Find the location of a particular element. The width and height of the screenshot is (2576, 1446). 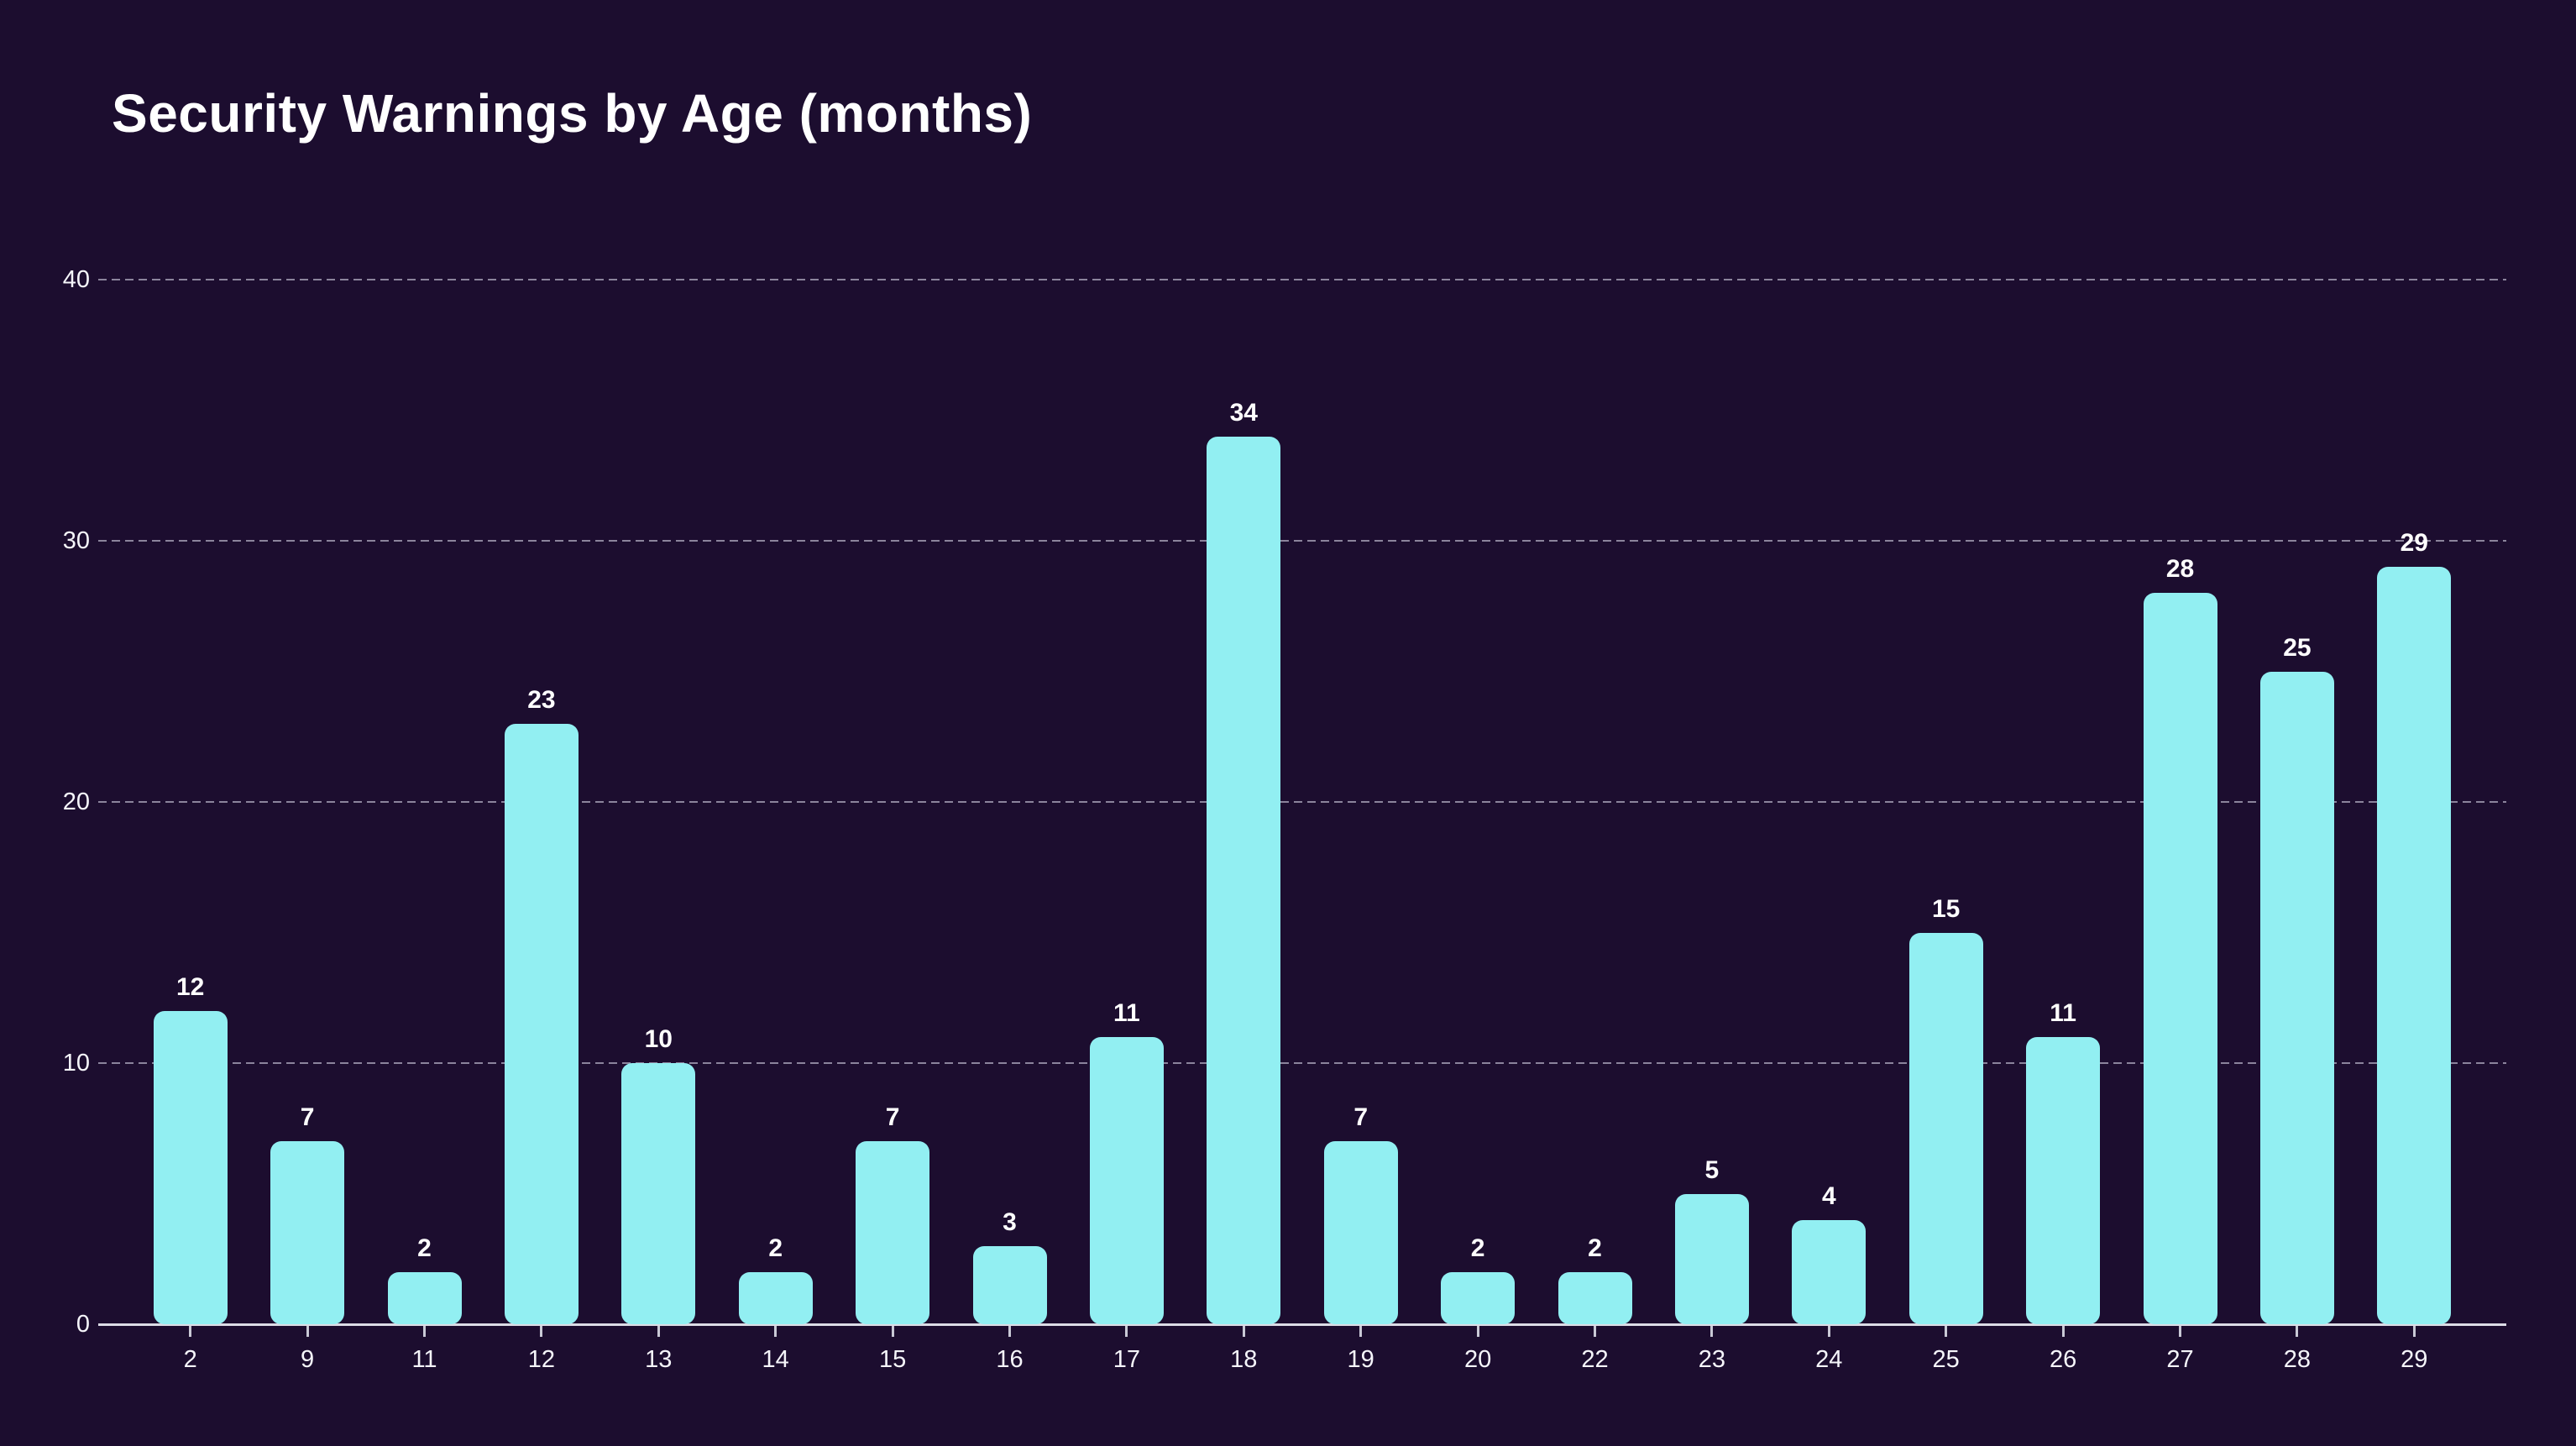

x-tick-label: 15 is located at coordinates (893, 1359).